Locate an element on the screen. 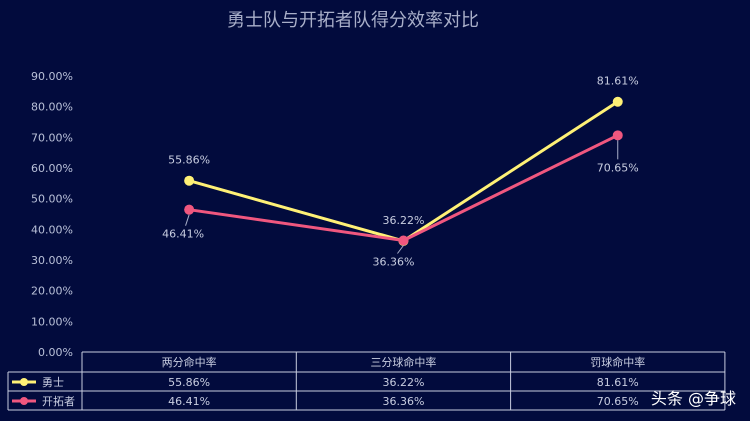  data-label: 46.41% is located at coordinates (183, 234).